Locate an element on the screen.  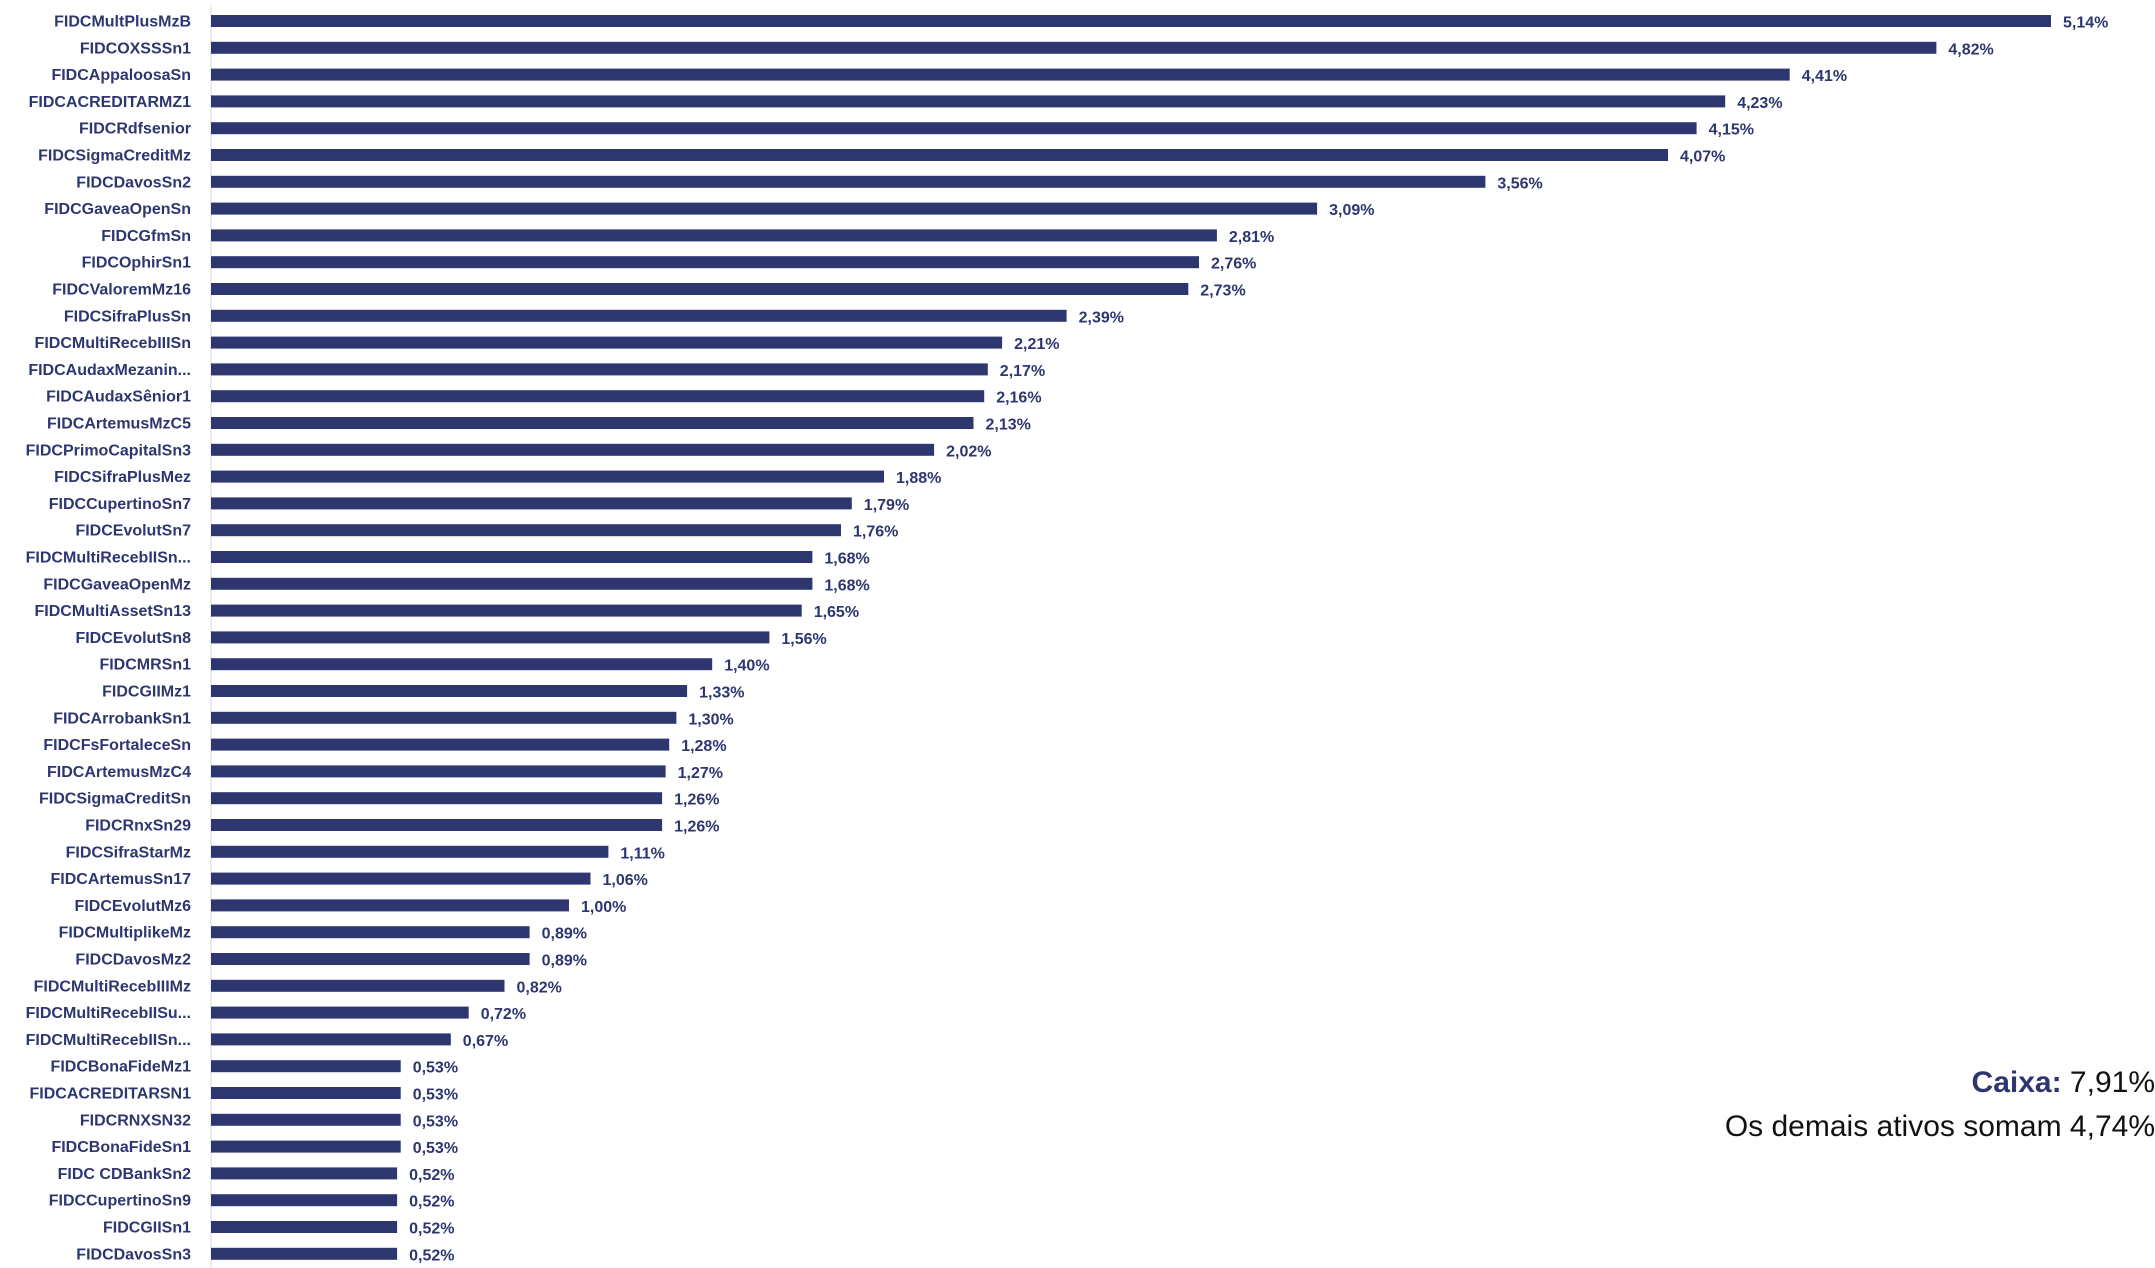
value-label: 2,73% is located at coordinates (1222, 291).